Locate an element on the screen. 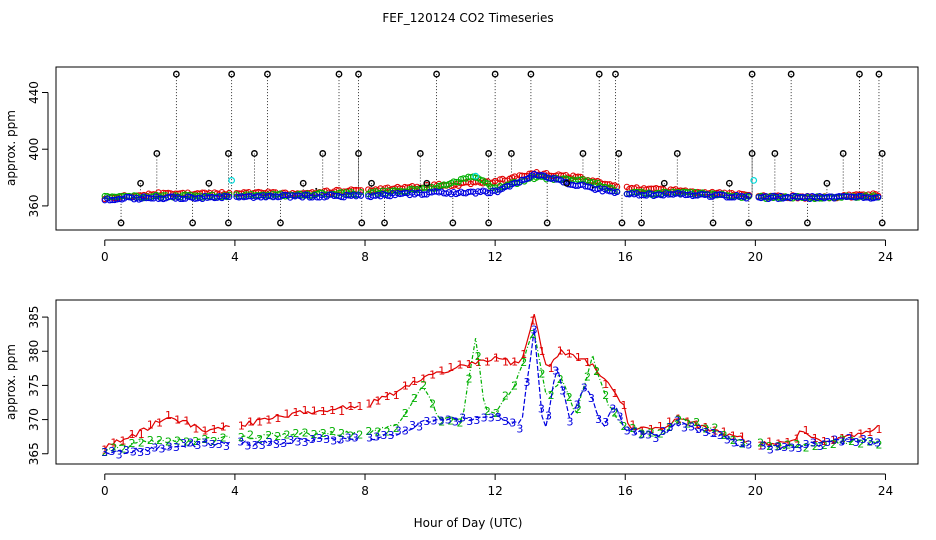 The width and height of the screenshot is (936, 540). top-y-axis-title: approx. ppm is located at coordinates (11, 148).